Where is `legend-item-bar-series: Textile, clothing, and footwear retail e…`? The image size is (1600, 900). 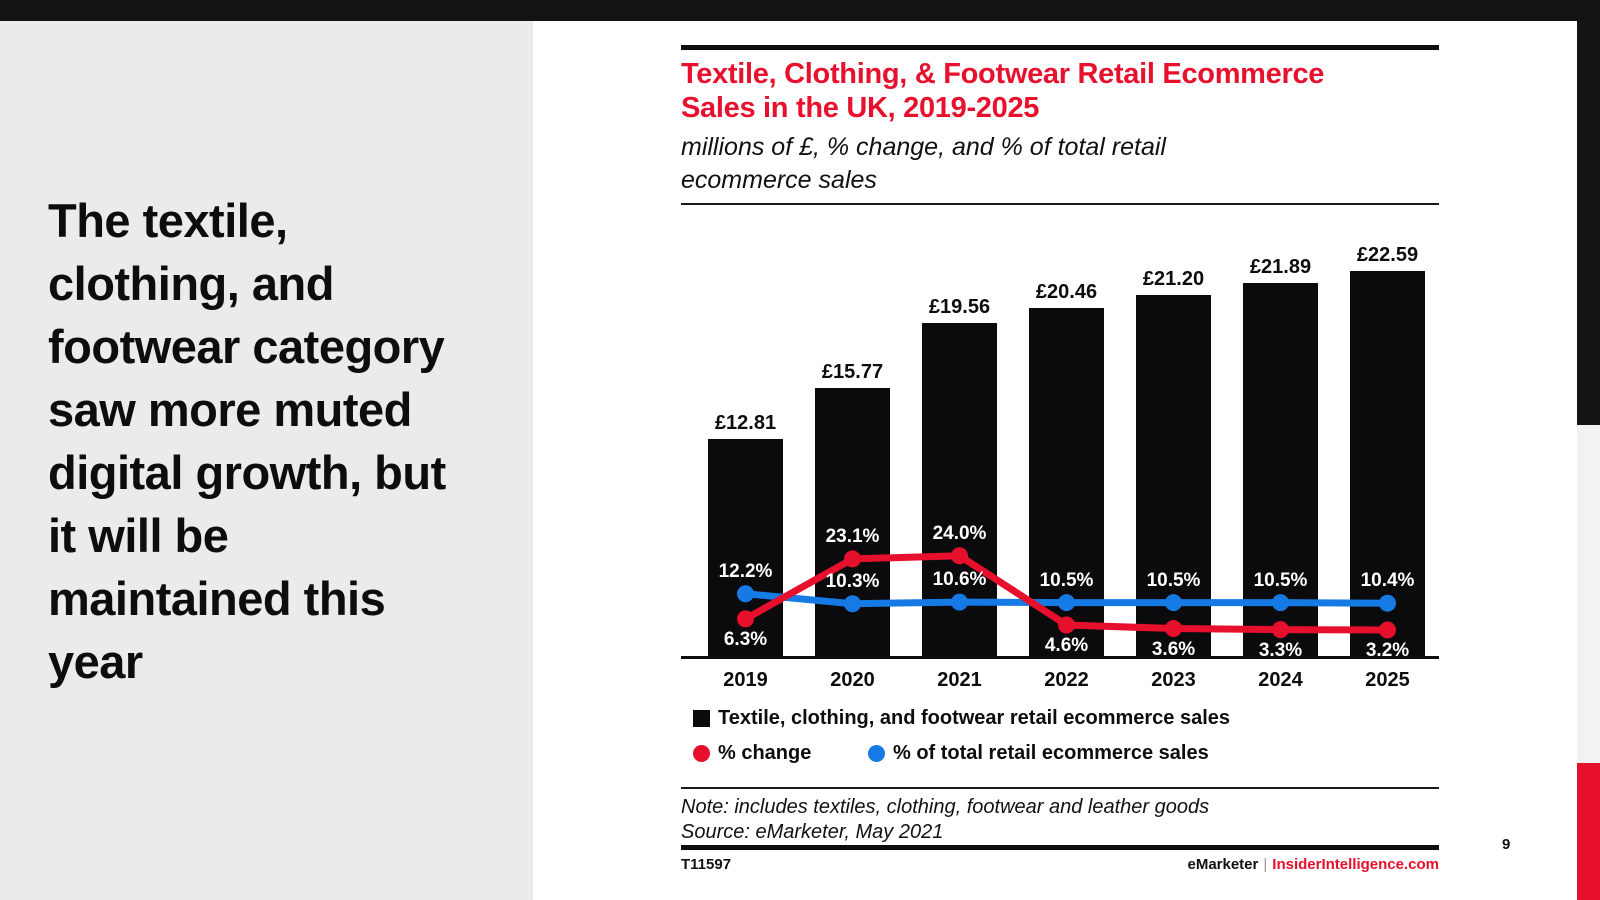 legend-item-bar-series: Textile, clothing, and footwear retail e… is located at coordinates (961, 718).